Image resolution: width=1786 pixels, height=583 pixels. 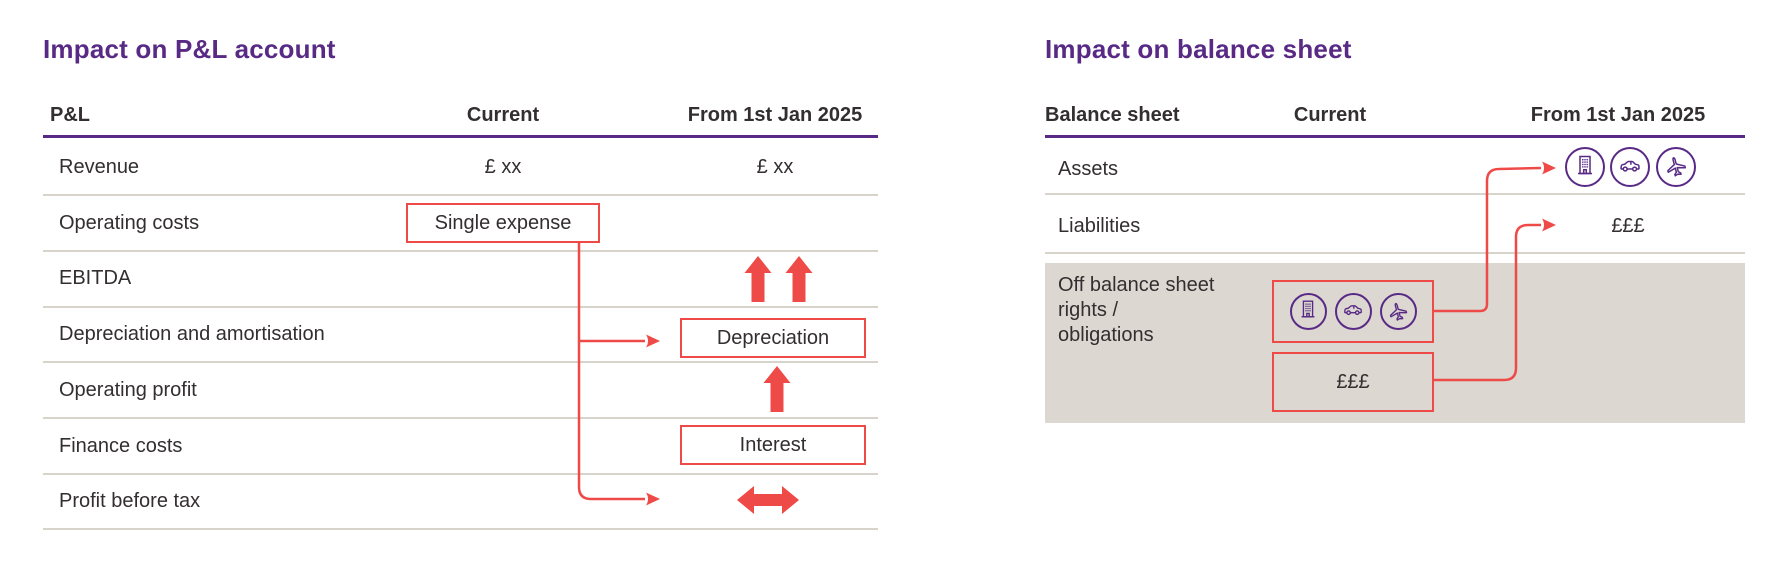 What do you see at coordinates (1628, 226) in the screenshot?
I see `liabilities-future-value: £££` at bounding box center [1628, 226].